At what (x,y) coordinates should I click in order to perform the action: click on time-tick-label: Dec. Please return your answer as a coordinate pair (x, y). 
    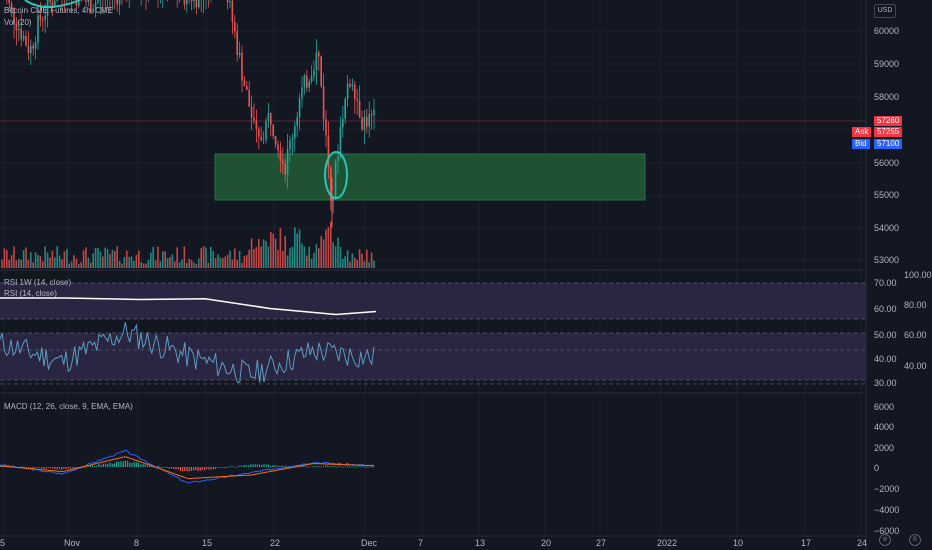
    Looking at the image, I should click on (369, 543).